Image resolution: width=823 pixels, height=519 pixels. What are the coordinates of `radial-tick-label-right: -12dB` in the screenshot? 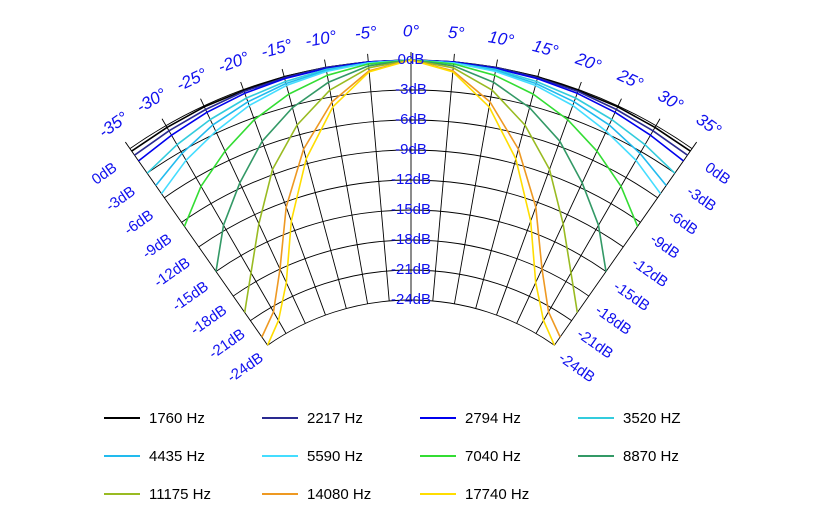 It's located at (650, 272).